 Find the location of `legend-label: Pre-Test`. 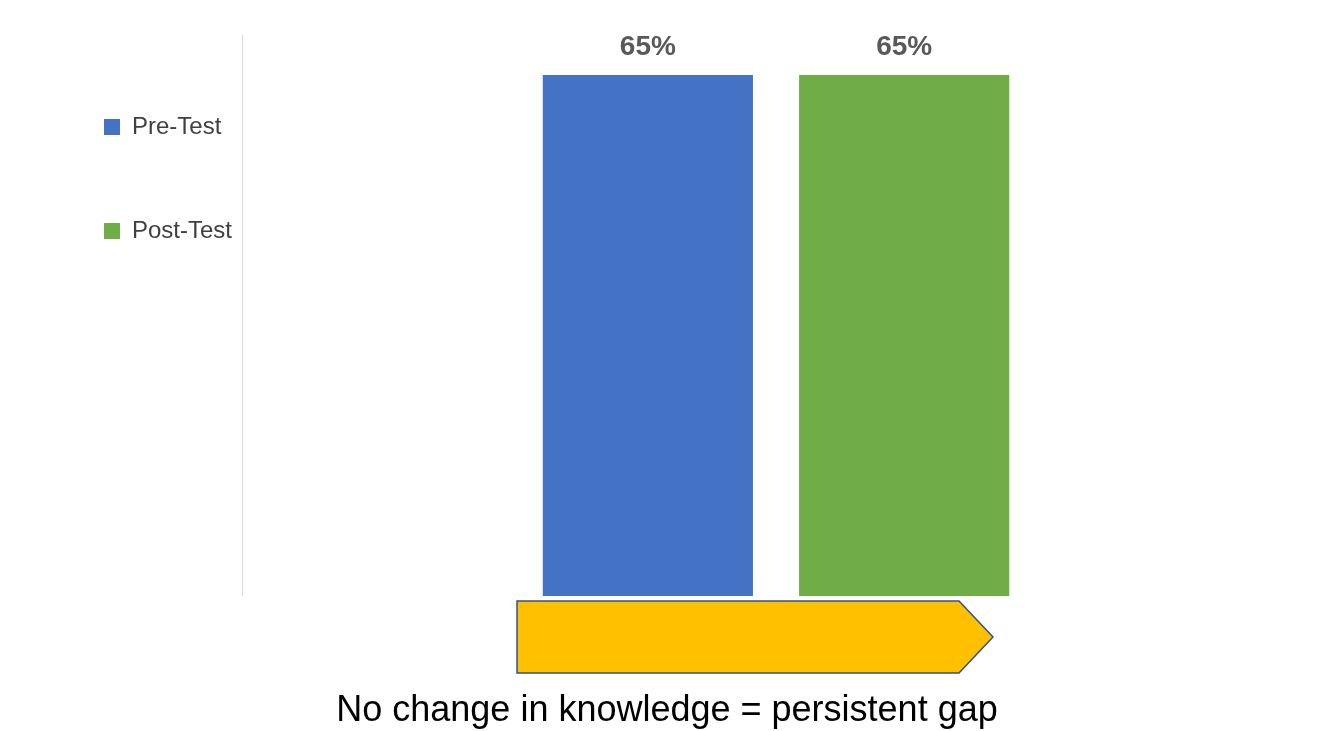

legend-label: Pre-Test is located at coordinates (177, 125).